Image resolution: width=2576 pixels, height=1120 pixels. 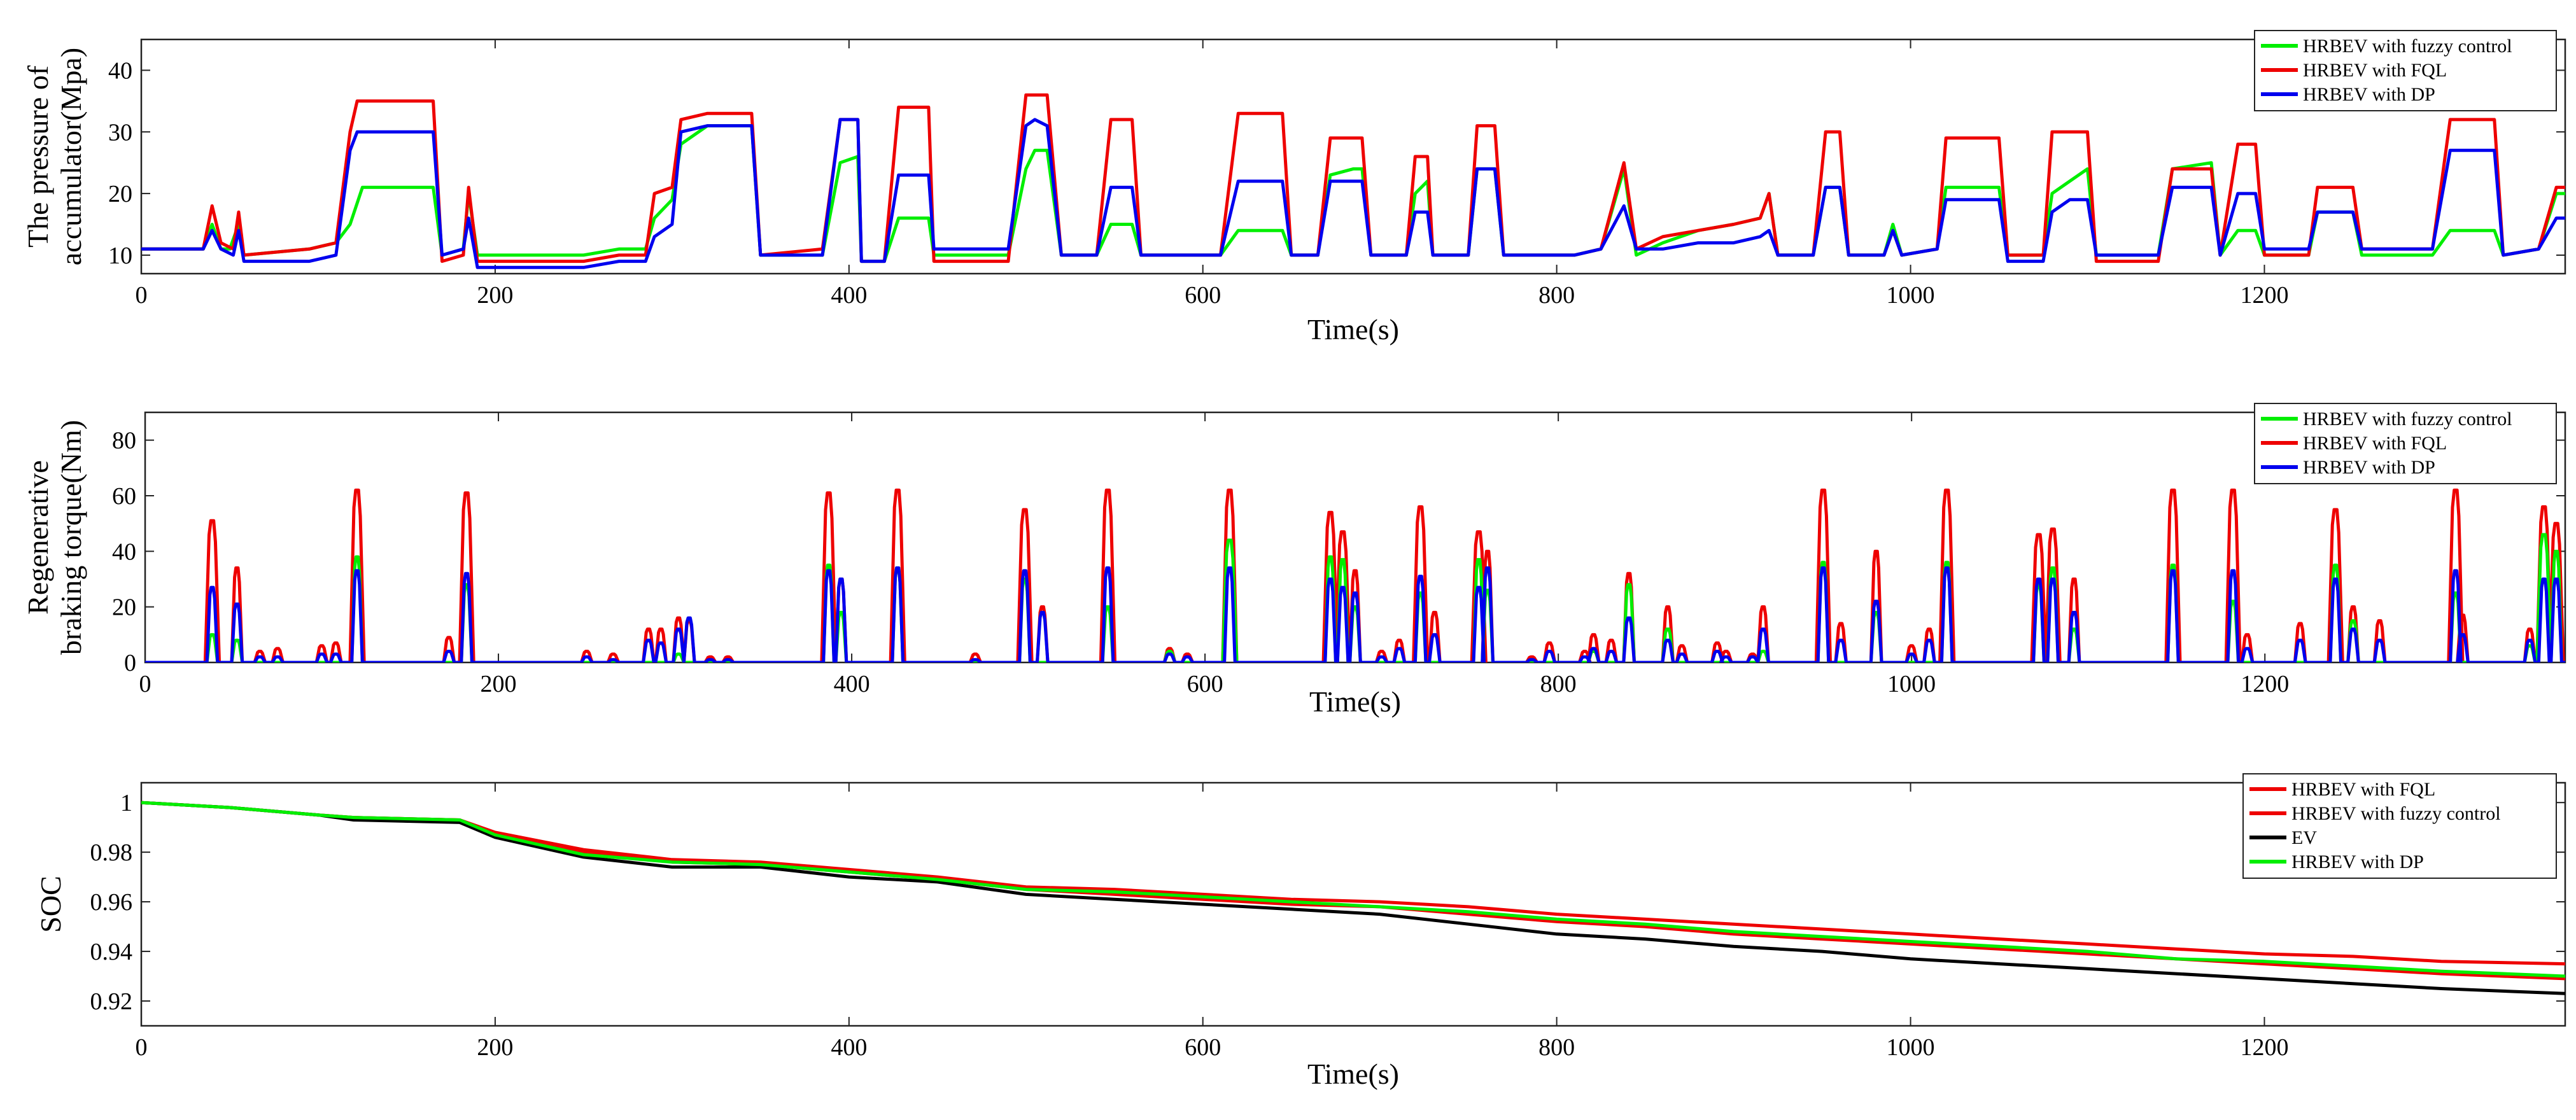 What do you see at coordinates (112, 902) in the screenshot?
I see `y-tick-label: 0.96` at bounding box center [112, 902].